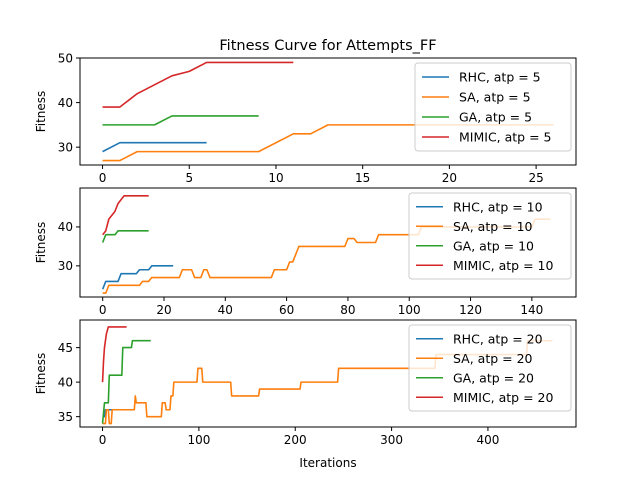 The height and width of the screenshot is (480, 640). What do you see at coordinates (470, 310) in the screenshot?
I see `x-tick-label: 120` at bounding box center [470, 310].